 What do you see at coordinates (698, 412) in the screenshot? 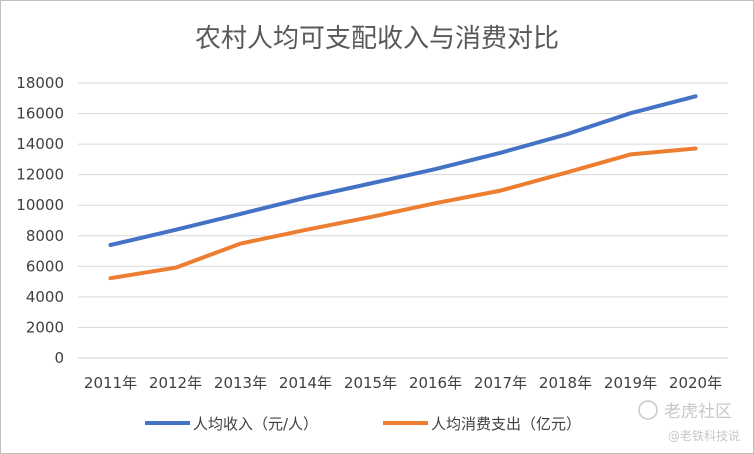
I see `watermark-line1: 老虎社区` at bounding box center [698, 412].